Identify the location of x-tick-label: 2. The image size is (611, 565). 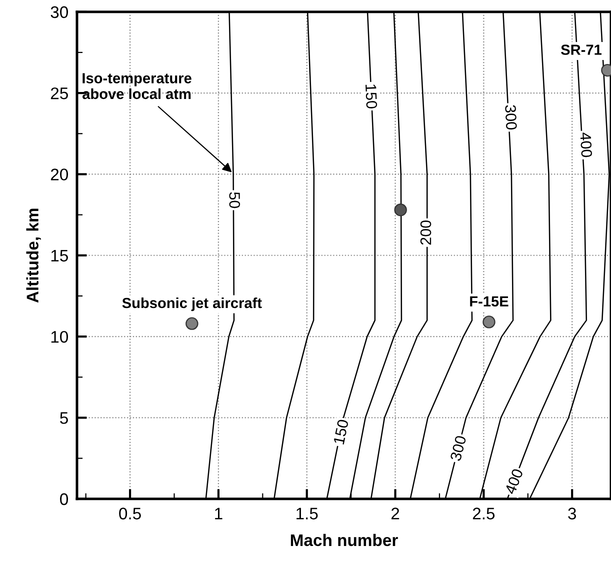
(395, 514).